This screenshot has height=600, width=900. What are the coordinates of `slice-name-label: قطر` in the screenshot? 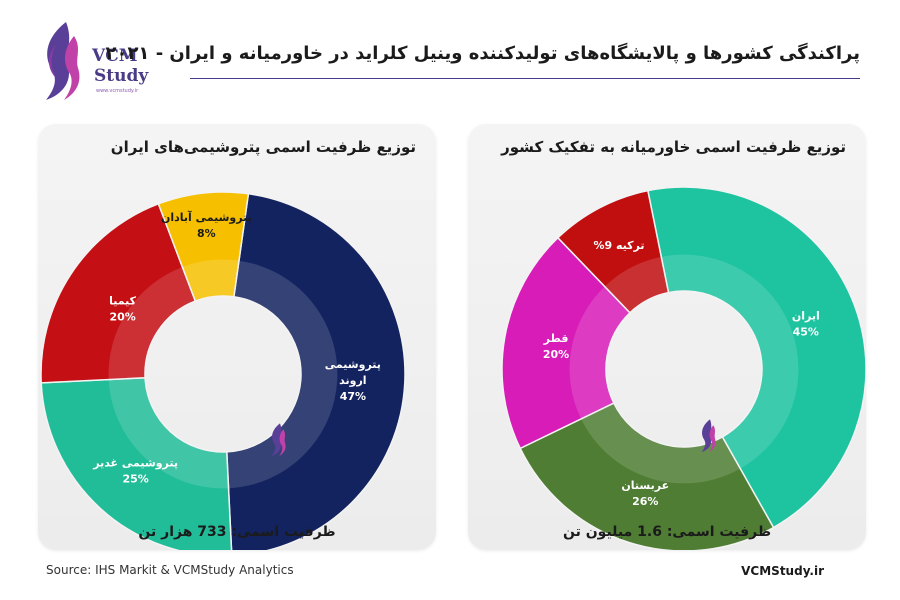 It's located at (556, 338).